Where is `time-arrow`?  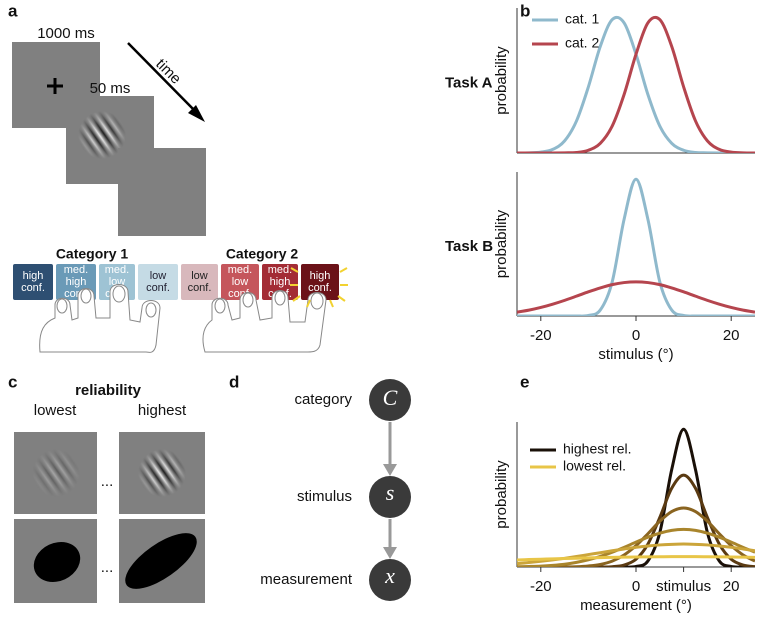 time-arrow is located at coordinates (163, 78).